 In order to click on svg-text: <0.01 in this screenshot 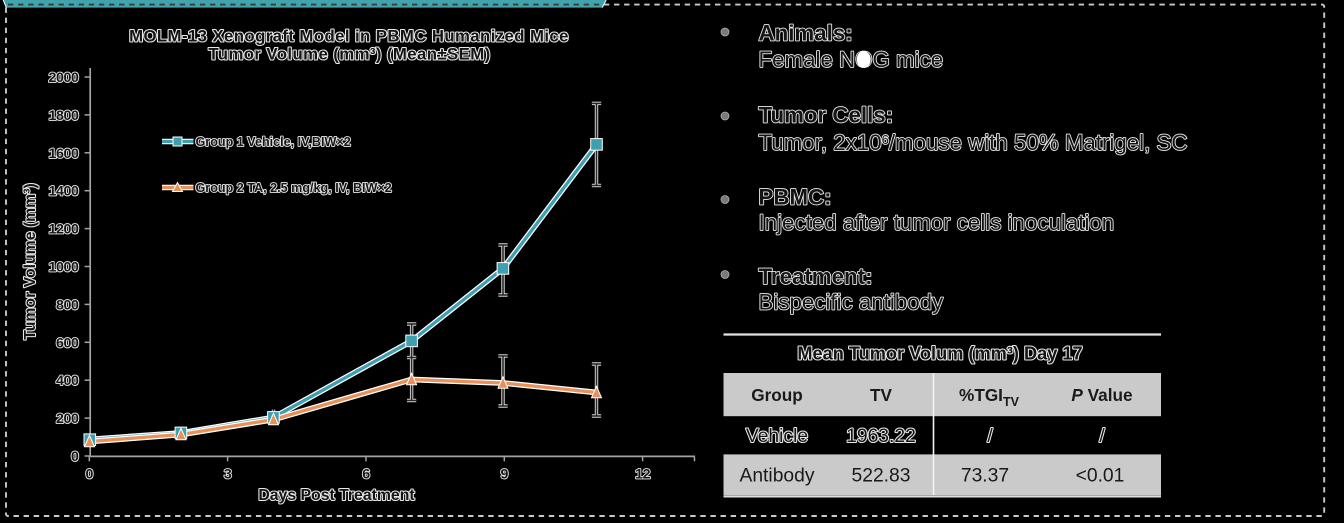, I will do `click(1100, 476)`.